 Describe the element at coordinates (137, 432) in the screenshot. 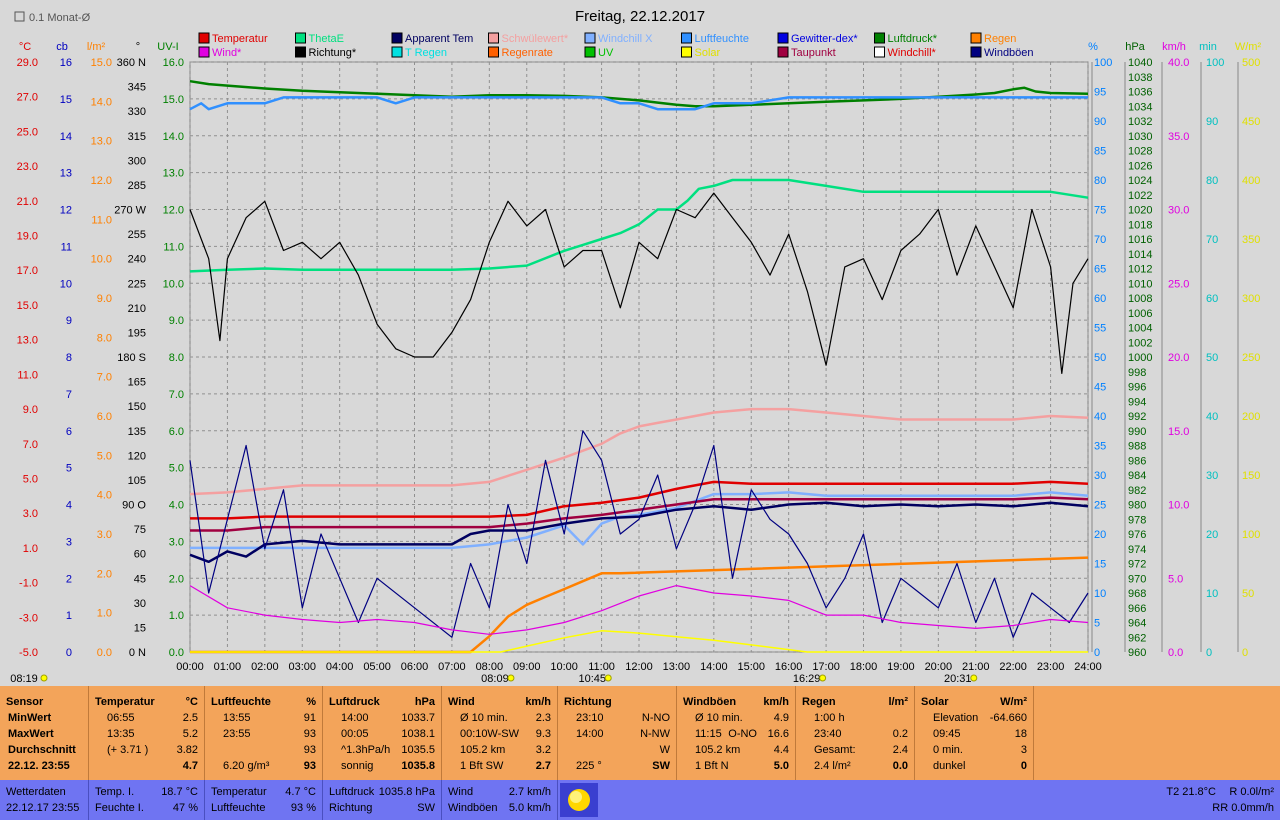

I see `axis-tick-dir: 135` at that location.